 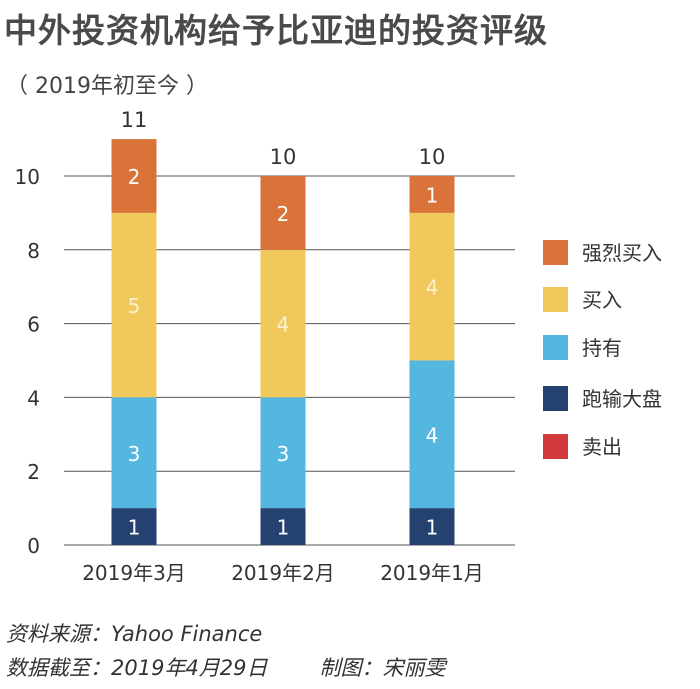 I want to click on source-note: 资料来源：Yahoo Finance, so click(x=134, y=634).